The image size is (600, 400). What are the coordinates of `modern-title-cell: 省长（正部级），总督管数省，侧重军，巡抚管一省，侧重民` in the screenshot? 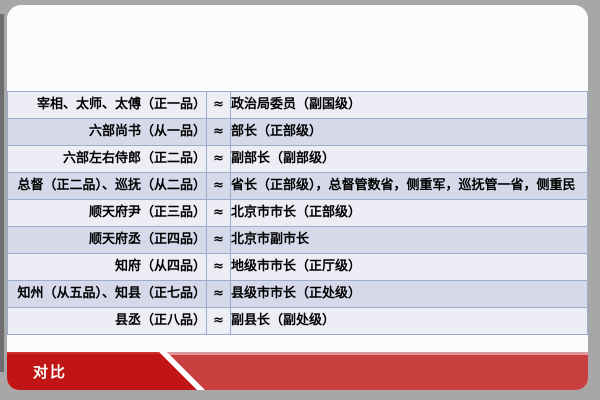 It's located at (409, 186).